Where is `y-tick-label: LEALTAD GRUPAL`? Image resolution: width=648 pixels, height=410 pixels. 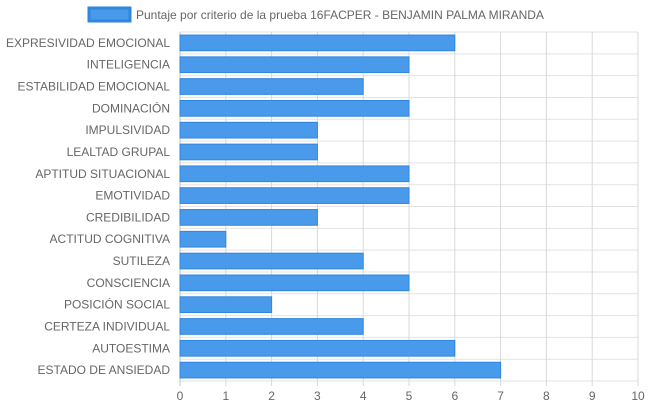 y-tick-label: LEALTAD GRUPAL is located at coordinates (119, 152).